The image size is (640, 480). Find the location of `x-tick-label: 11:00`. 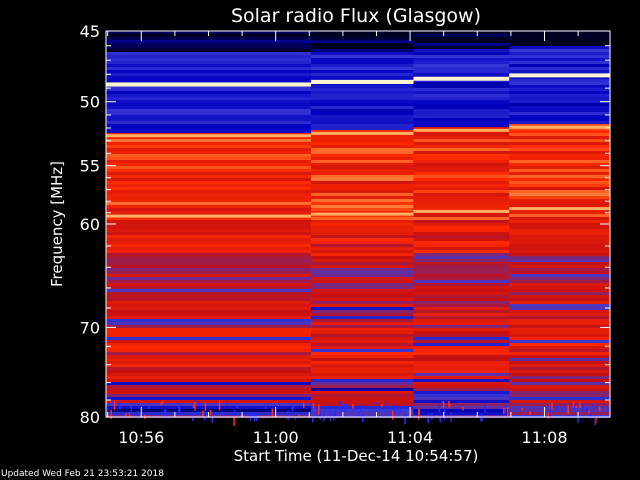

x-tick-label: 11:00 is located at coordinates (276, 437).